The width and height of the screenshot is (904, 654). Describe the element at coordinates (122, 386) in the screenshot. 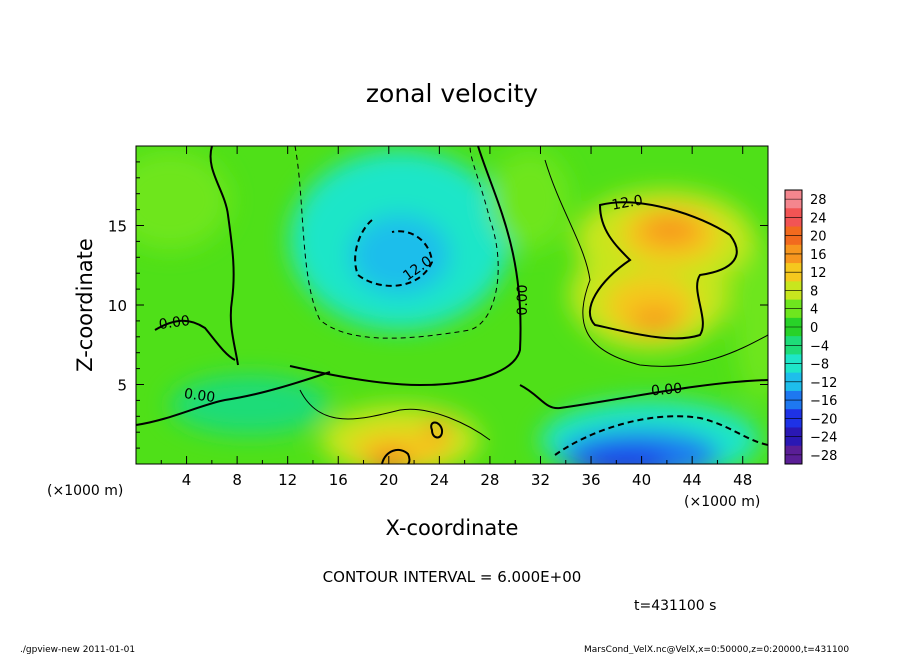

I see `y-tick-label: 5` at that location.